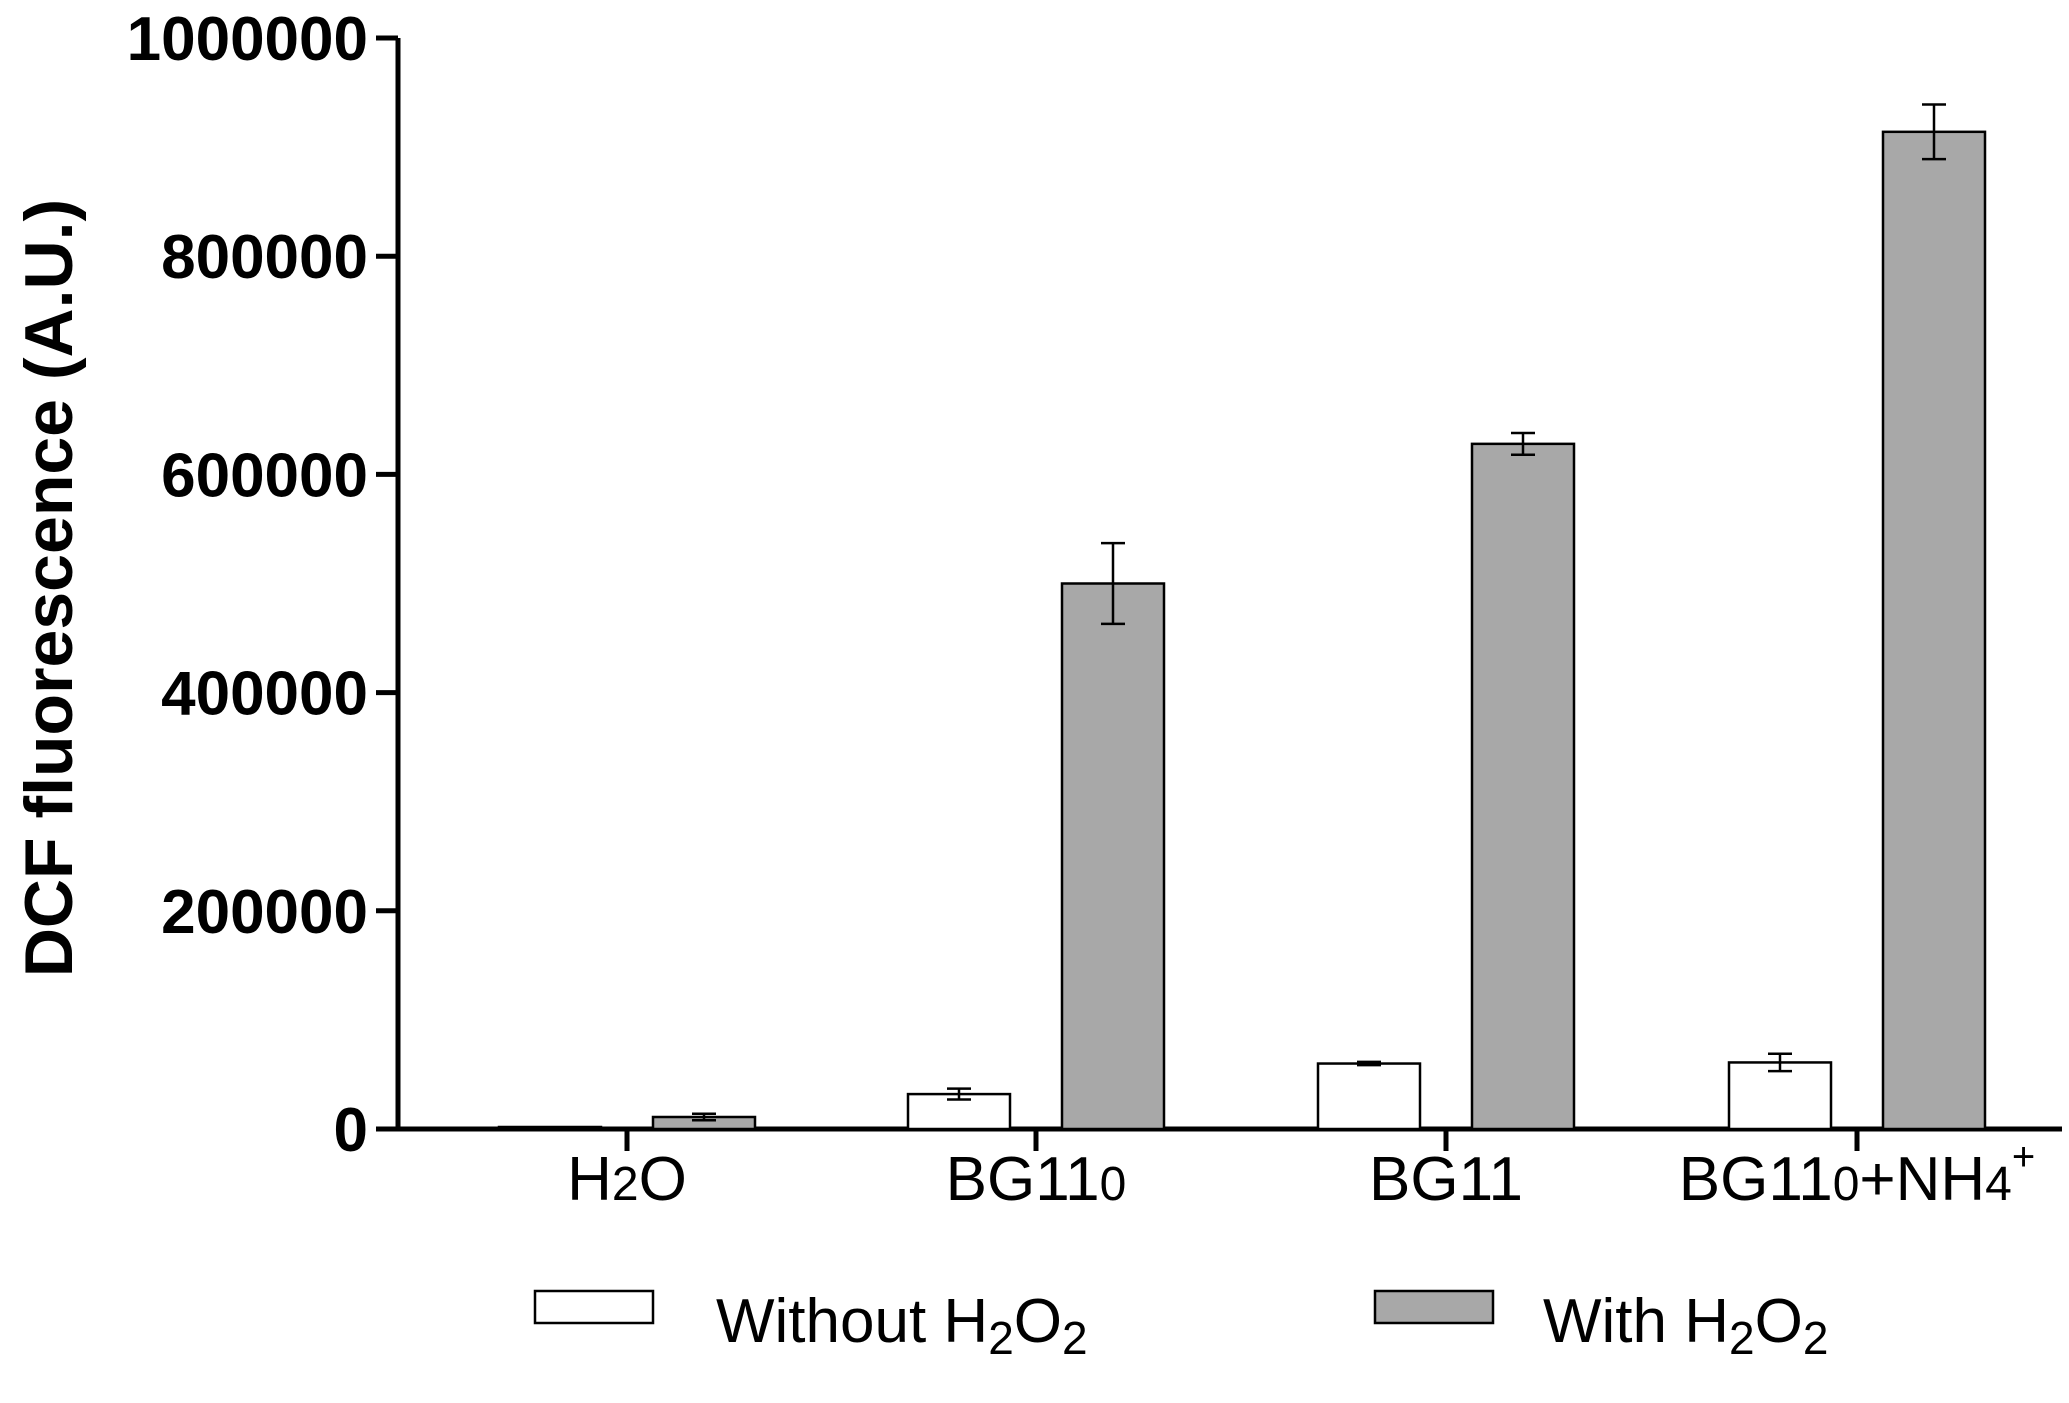 This screenshot has width=2069, height=1403. Describe the element at coordinates (264, 694) in the screenshot. I see `y-tick-label: 400000` at that location.